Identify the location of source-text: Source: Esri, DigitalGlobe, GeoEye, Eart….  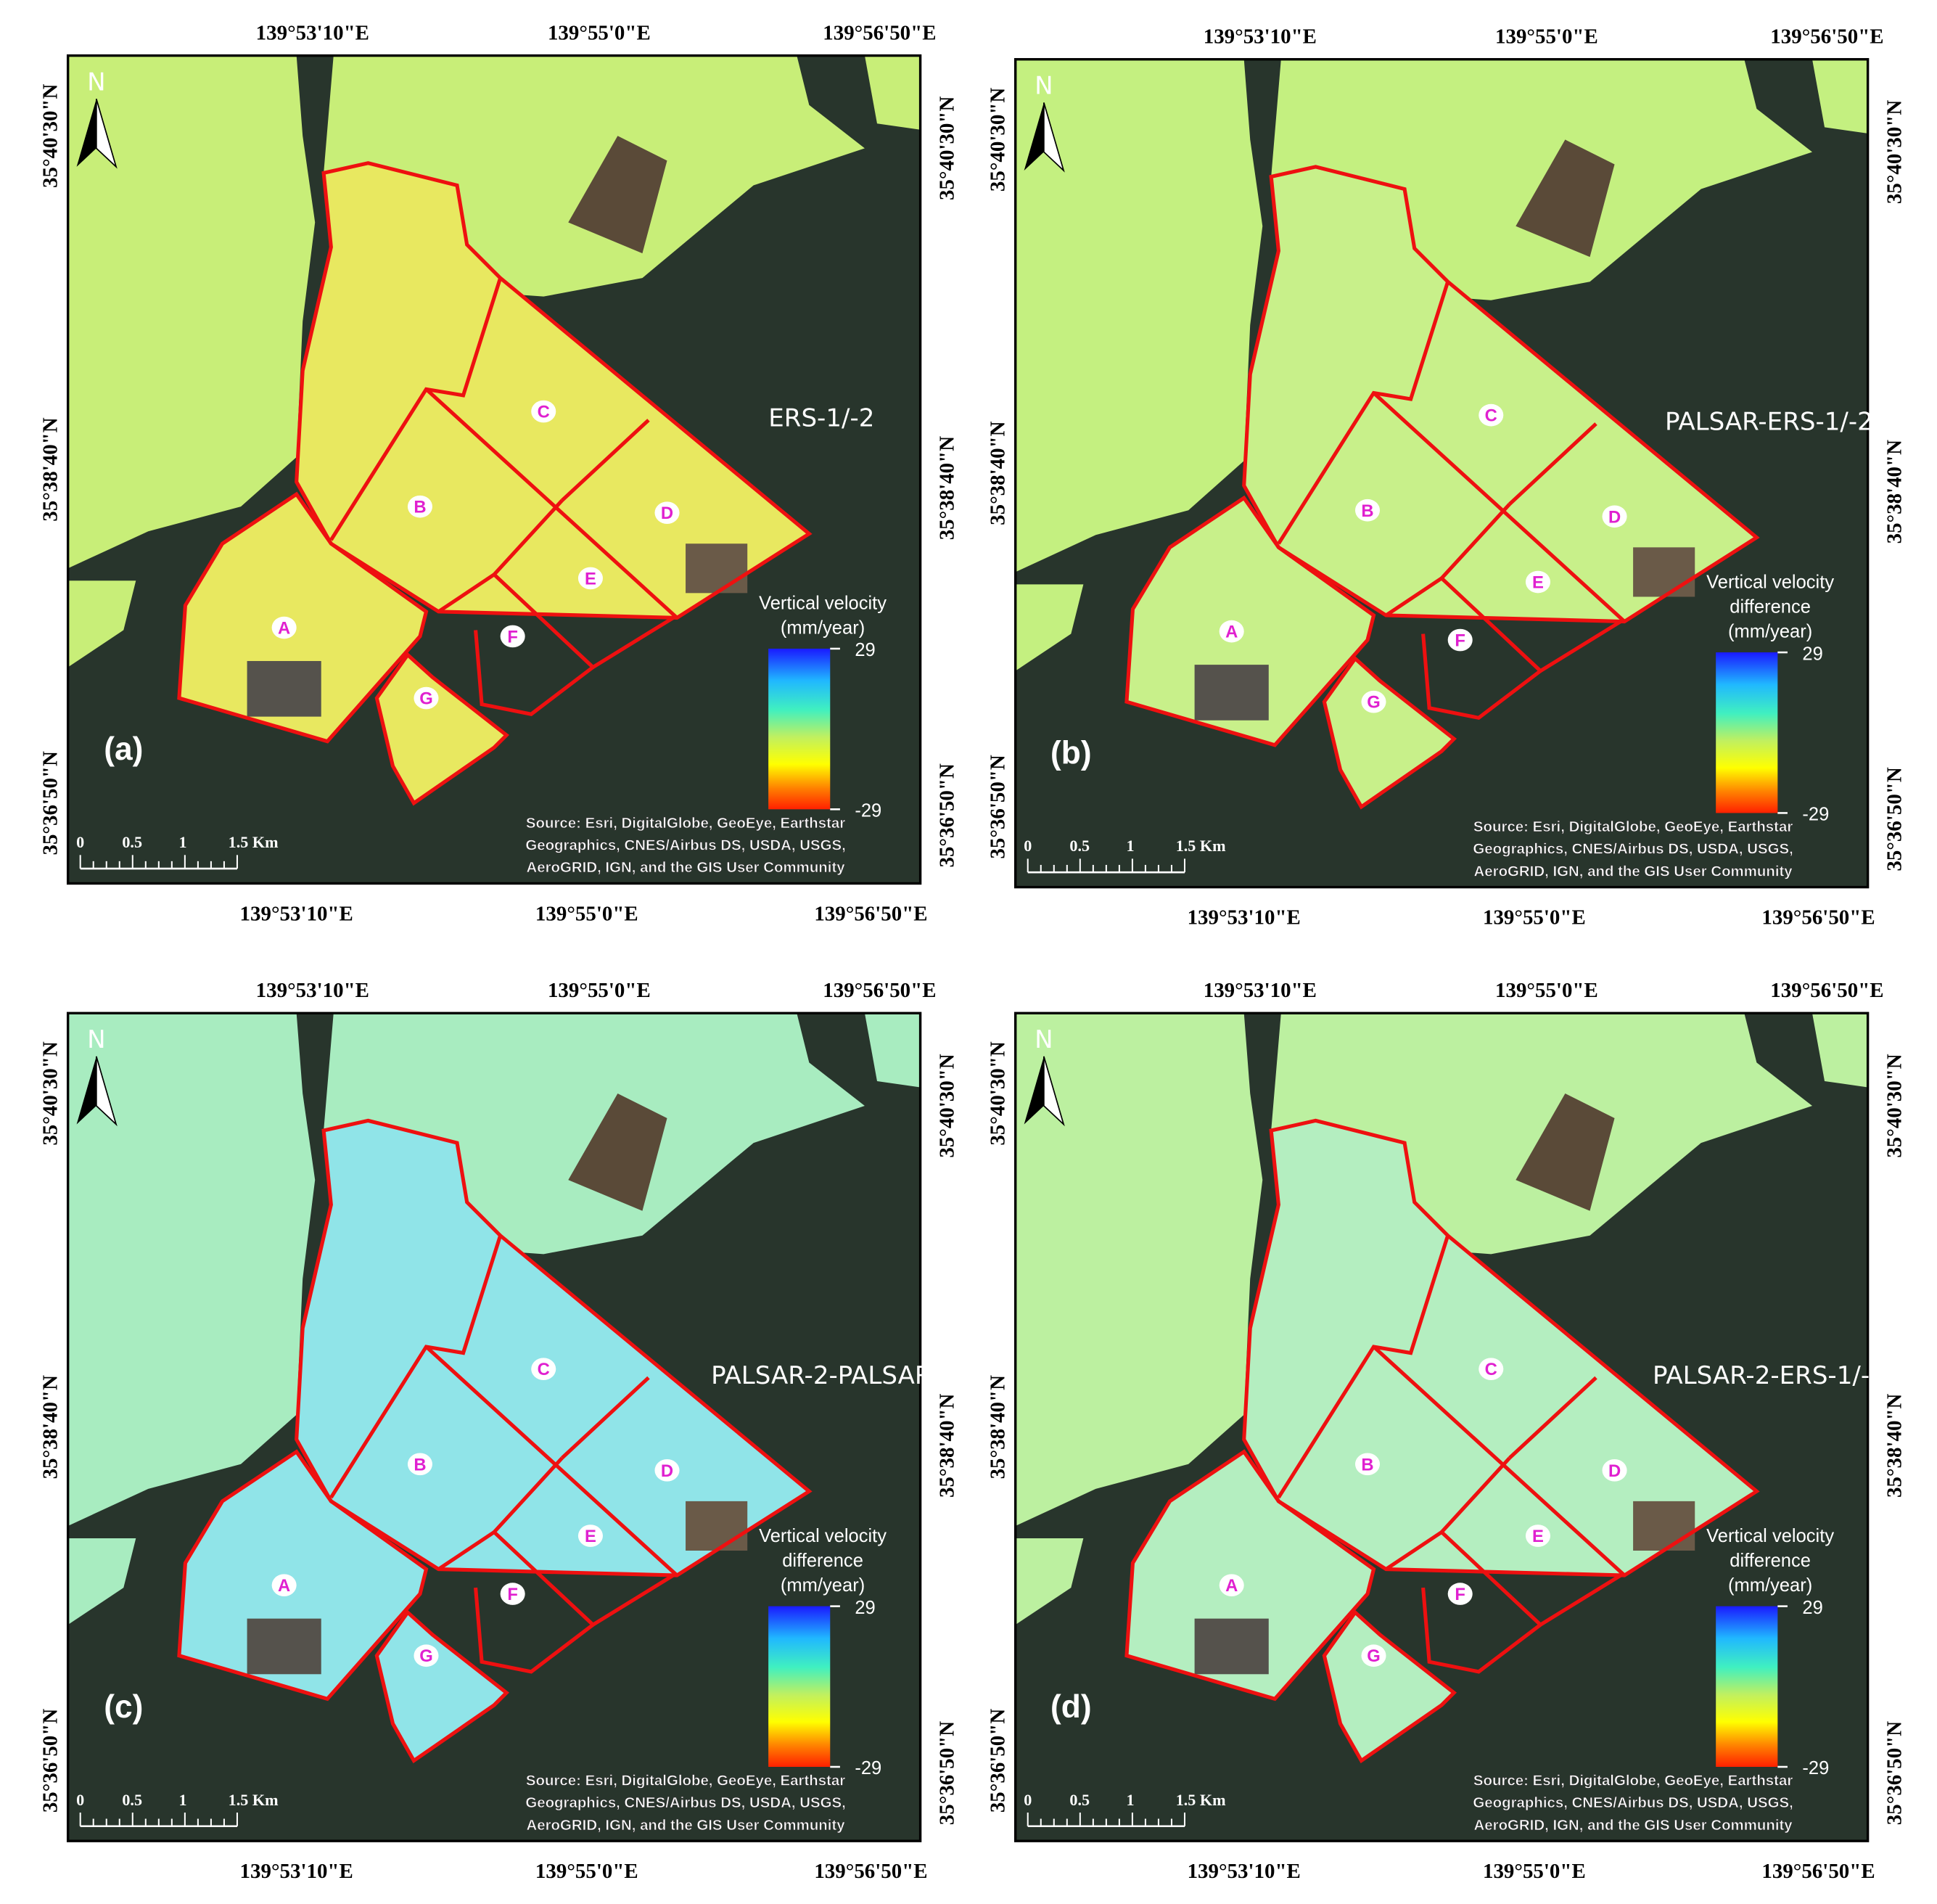
(685, 824).